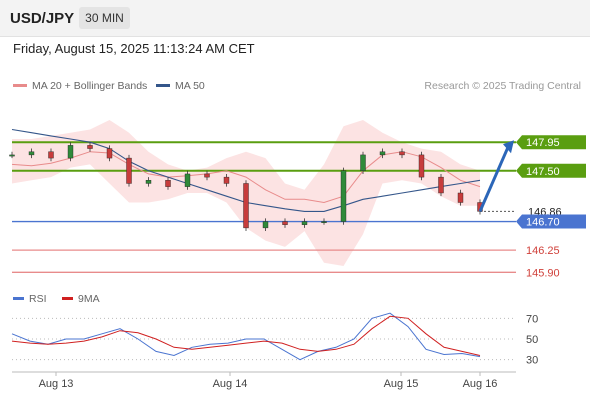 This screenshot has width=590, height=400. What do you see at coordinates (264, 380) in the screenshot?
I see `x-axis: Aug 13 Aug 14 Aug 15 Aug 16` at bounding box center [264, 380].